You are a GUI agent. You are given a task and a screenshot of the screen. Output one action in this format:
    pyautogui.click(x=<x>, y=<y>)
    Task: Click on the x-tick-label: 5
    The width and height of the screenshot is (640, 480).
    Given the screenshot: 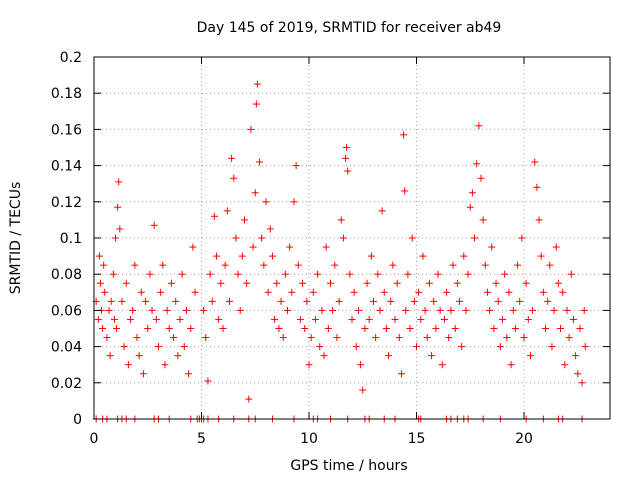 What is the action you would take?
    pyautogui.click(x=201, y=439)
    